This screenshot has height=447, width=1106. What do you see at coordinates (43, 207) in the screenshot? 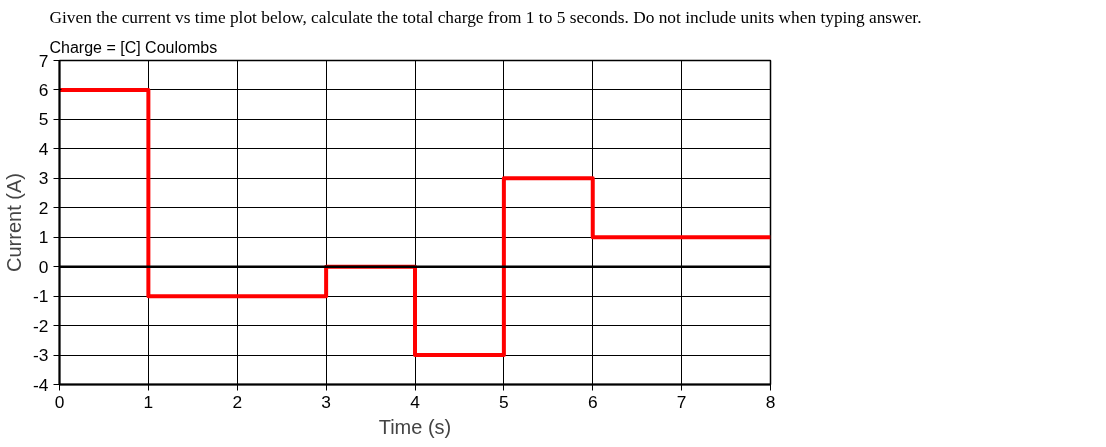
I see `y-tick-label: 2` at bounding box center [43, 207].